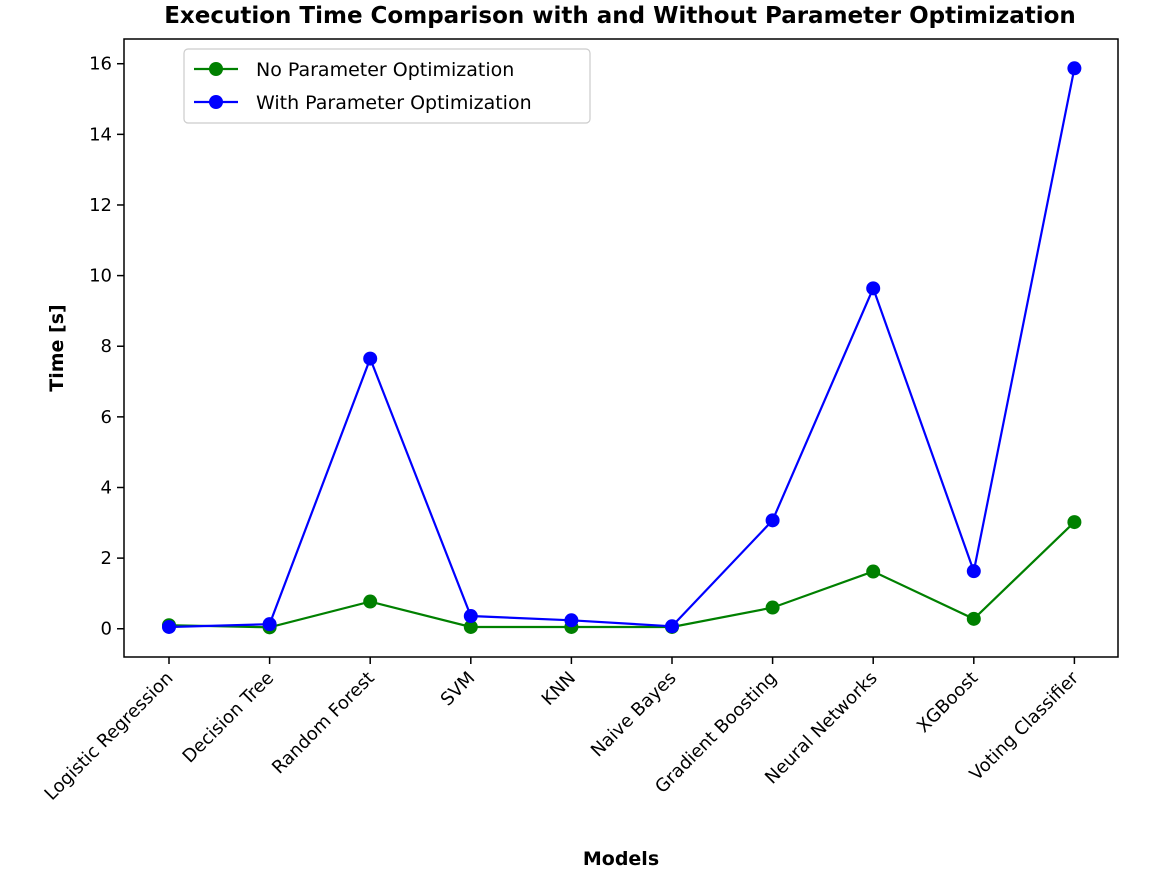 Image resolution: width=1154 pixels, height=871 pixels. What do you see at coordinates (385, 70) in the screenshot?
I see `legend-label: No Parameter Optimization` at bounding box center [385, 70].